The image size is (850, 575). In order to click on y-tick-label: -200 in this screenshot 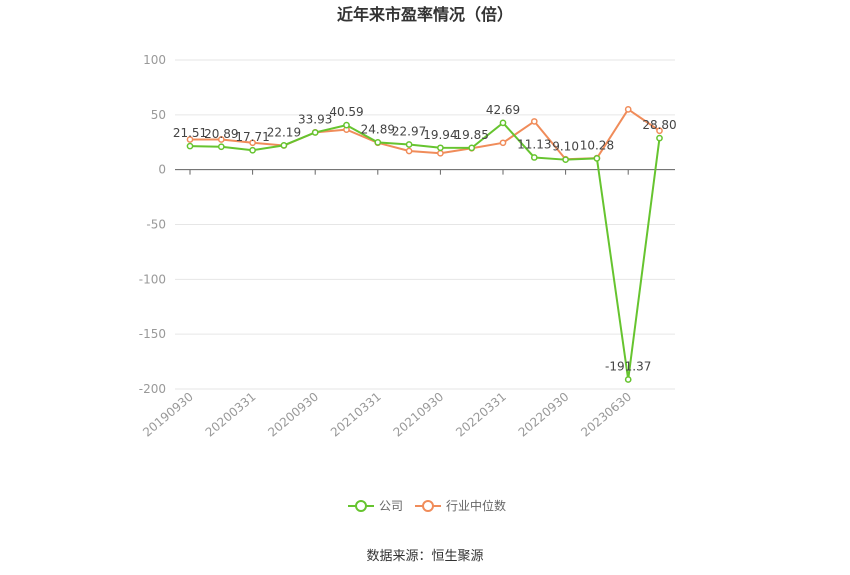, I will do `click(152, 389)`.